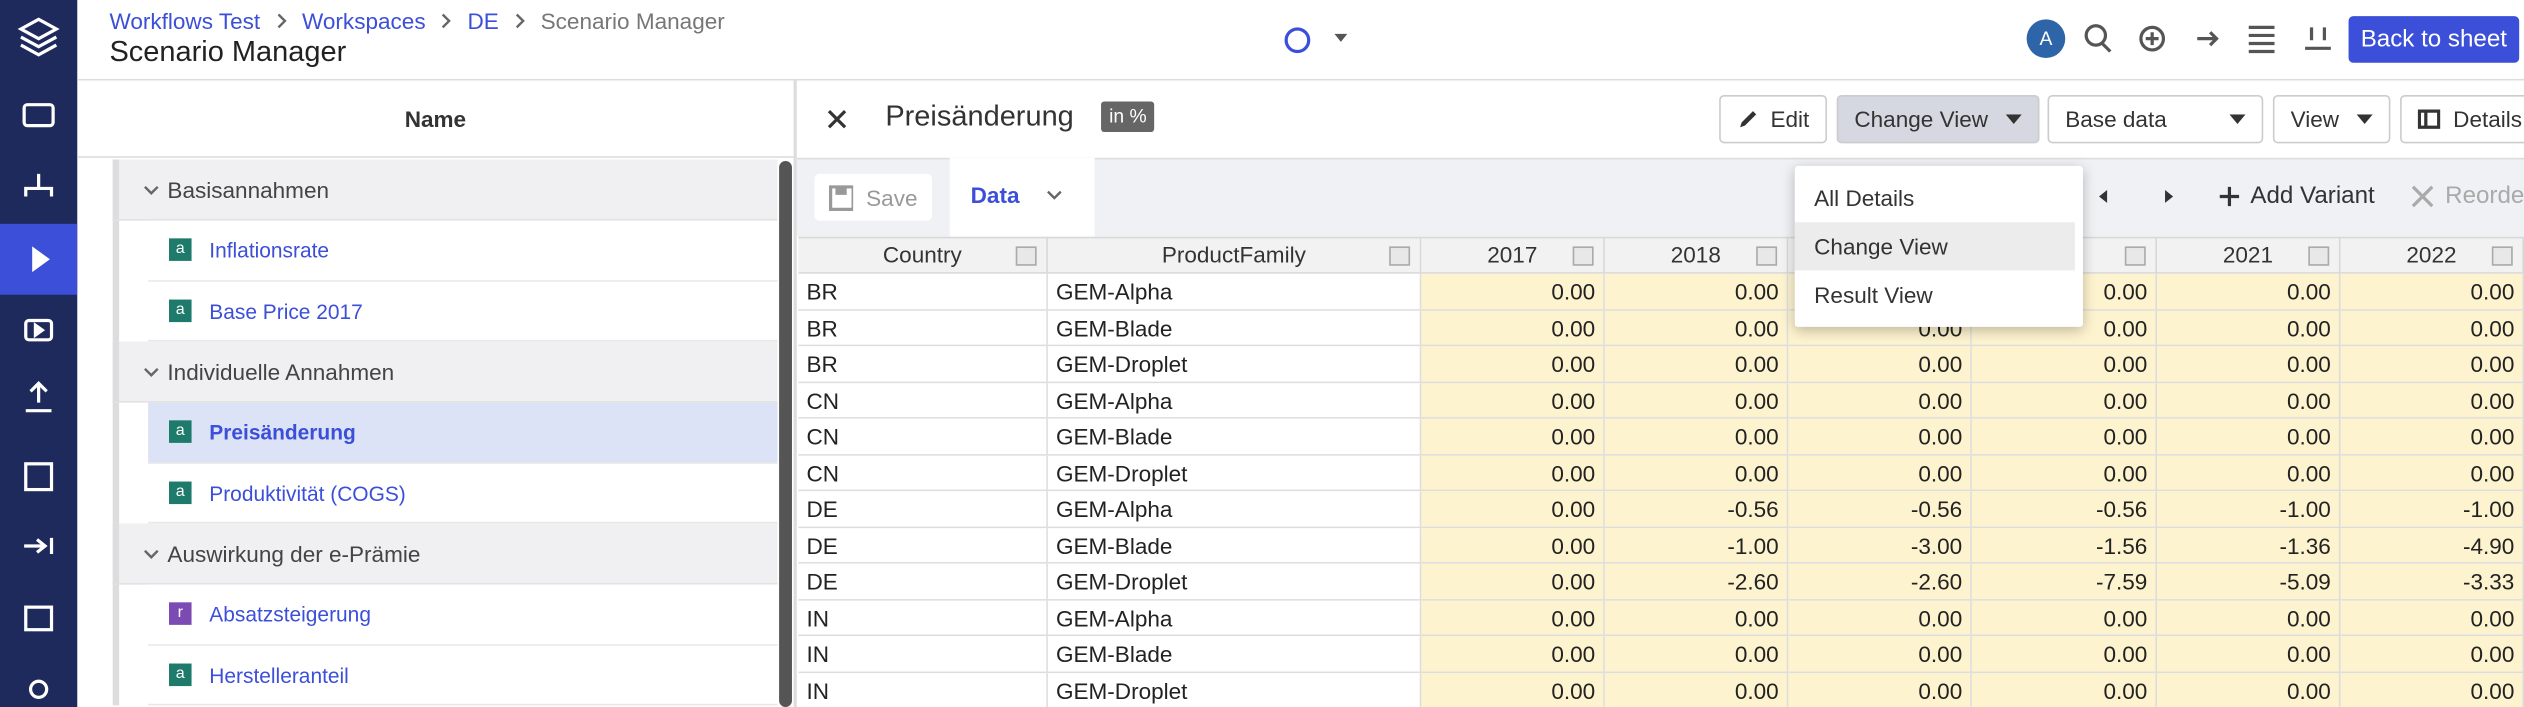  I want to click on tree-item: a Base Price 2017, so click(463, 311).